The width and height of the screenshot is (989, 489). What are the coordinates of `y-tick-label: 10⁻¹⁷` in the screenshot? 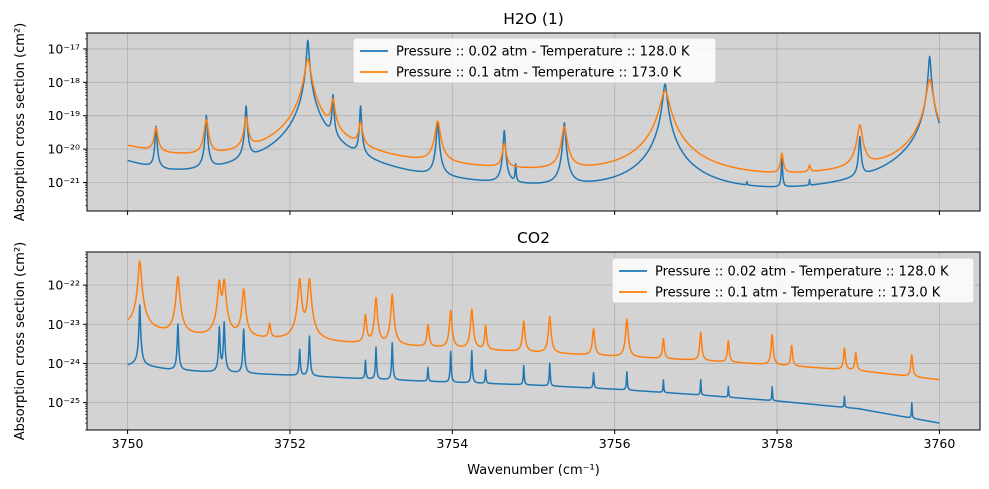 It's located at (63, 48).